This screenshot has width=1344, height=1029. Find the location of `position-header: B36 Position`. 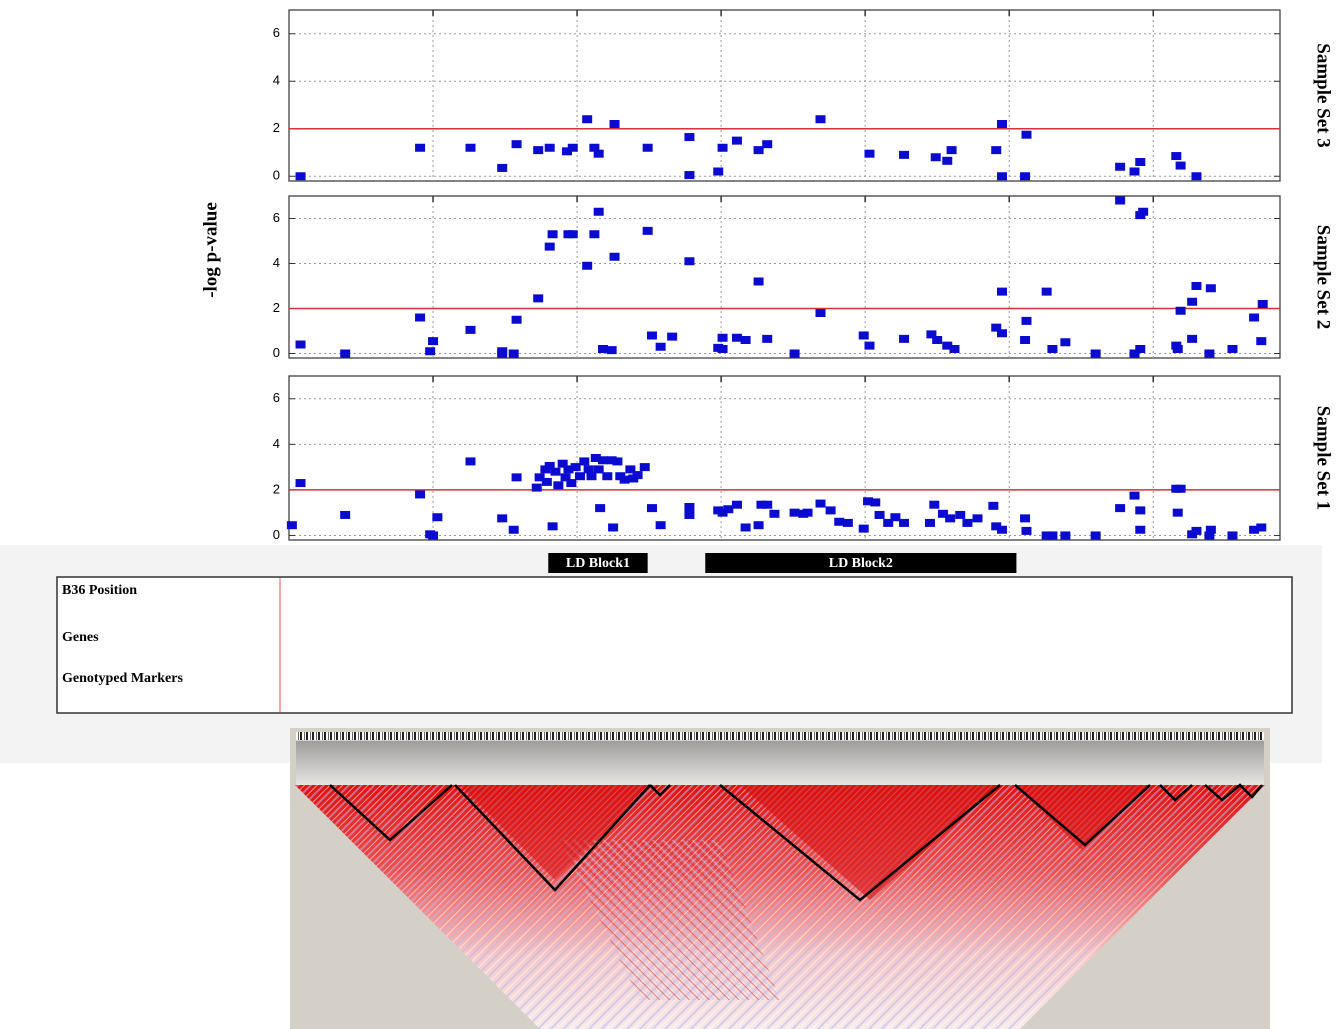

position-header: B36 Position is located at coordinates (99, 590).